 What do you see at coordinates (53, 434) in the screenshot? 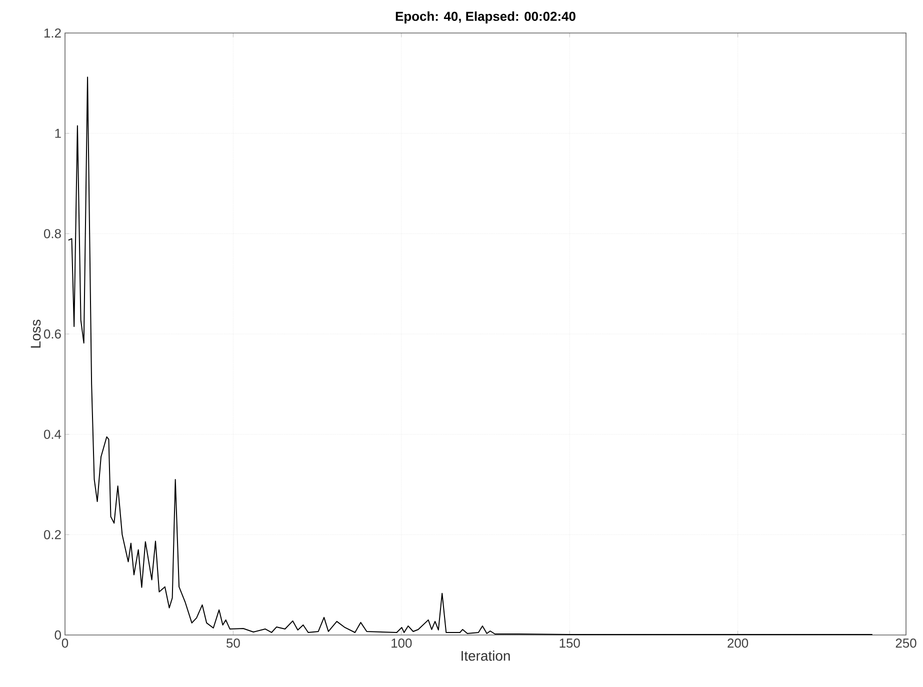
I see `y-tick-label: 0.4` at bounding box center [53, 434].